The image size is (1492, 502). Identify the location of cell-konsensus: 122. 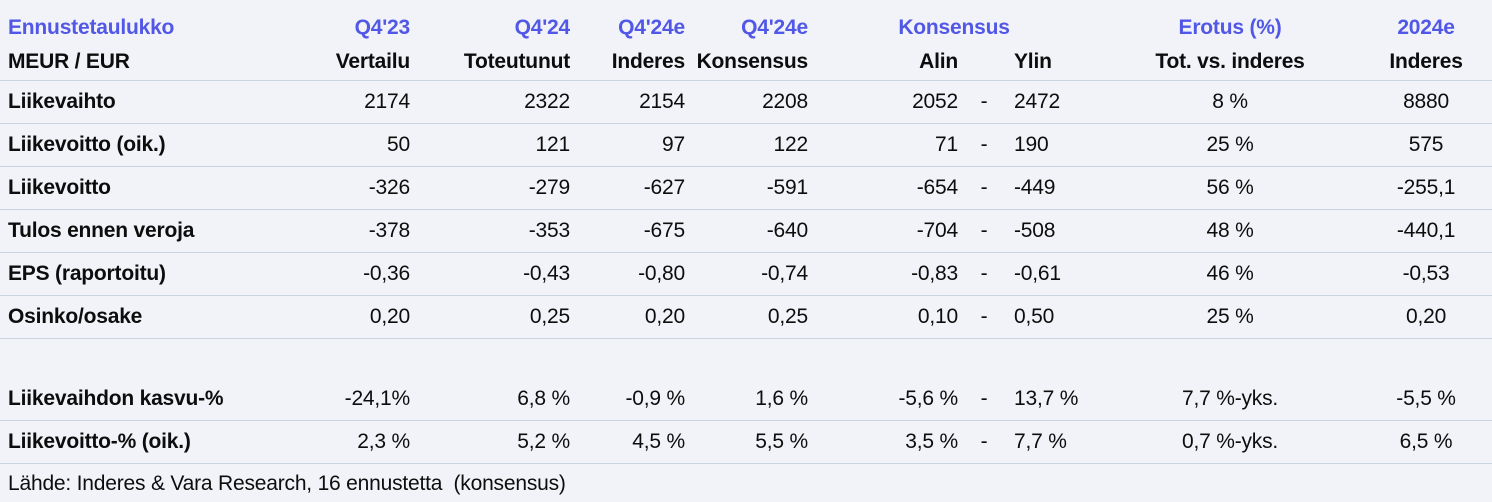
(746, 145).